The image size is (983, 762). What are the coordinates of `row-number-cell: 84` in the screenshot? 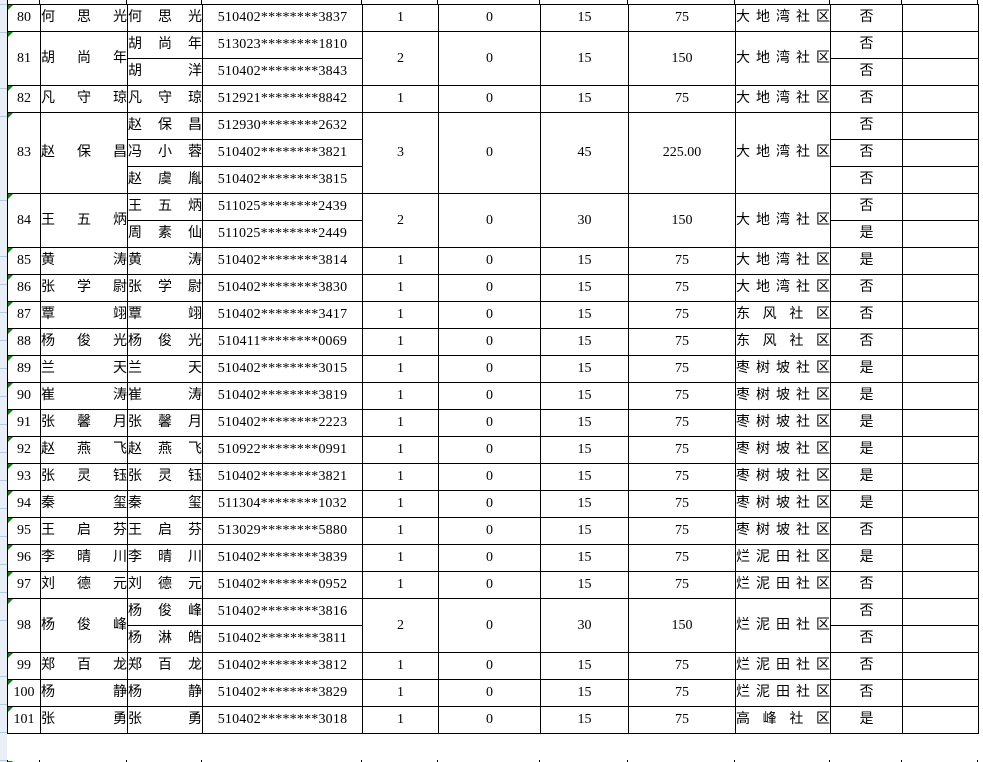 It's located at (24, 220).